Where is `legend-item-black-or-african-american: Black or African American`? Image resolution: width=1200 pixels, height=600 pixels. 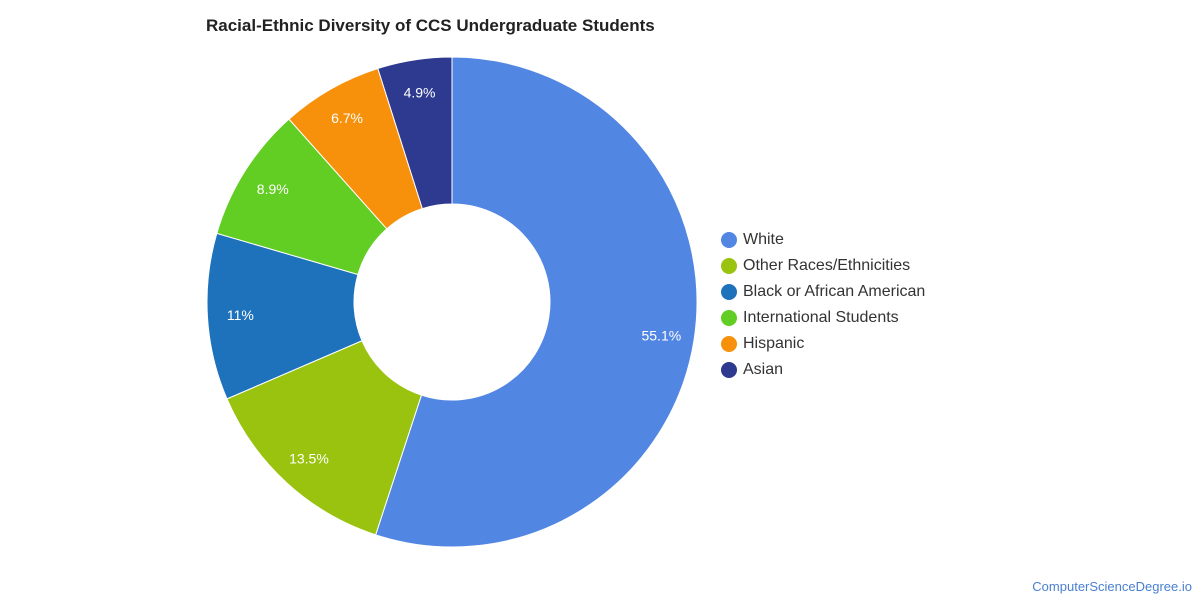
legend-item-black-or-african-american: Black or African American is located at coordinates (823, 292).